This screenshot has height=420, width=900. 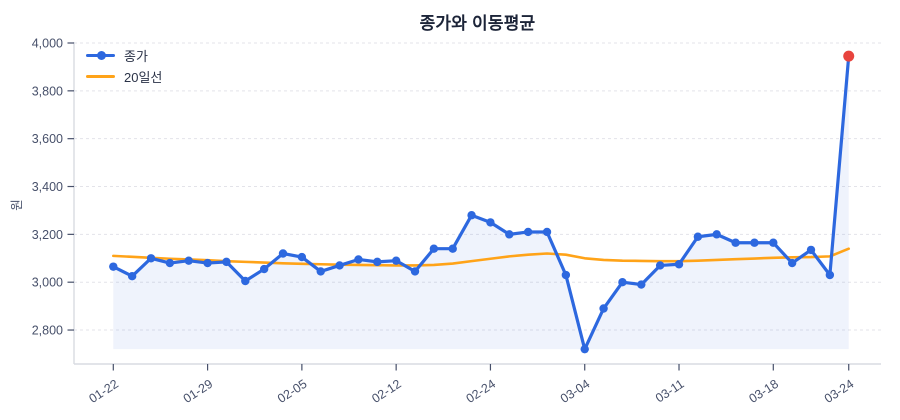 What do you see at coordinates (124, 66) in the screenshot?
I see `legend: 종가 20일선` at bounding box center [124, 66].